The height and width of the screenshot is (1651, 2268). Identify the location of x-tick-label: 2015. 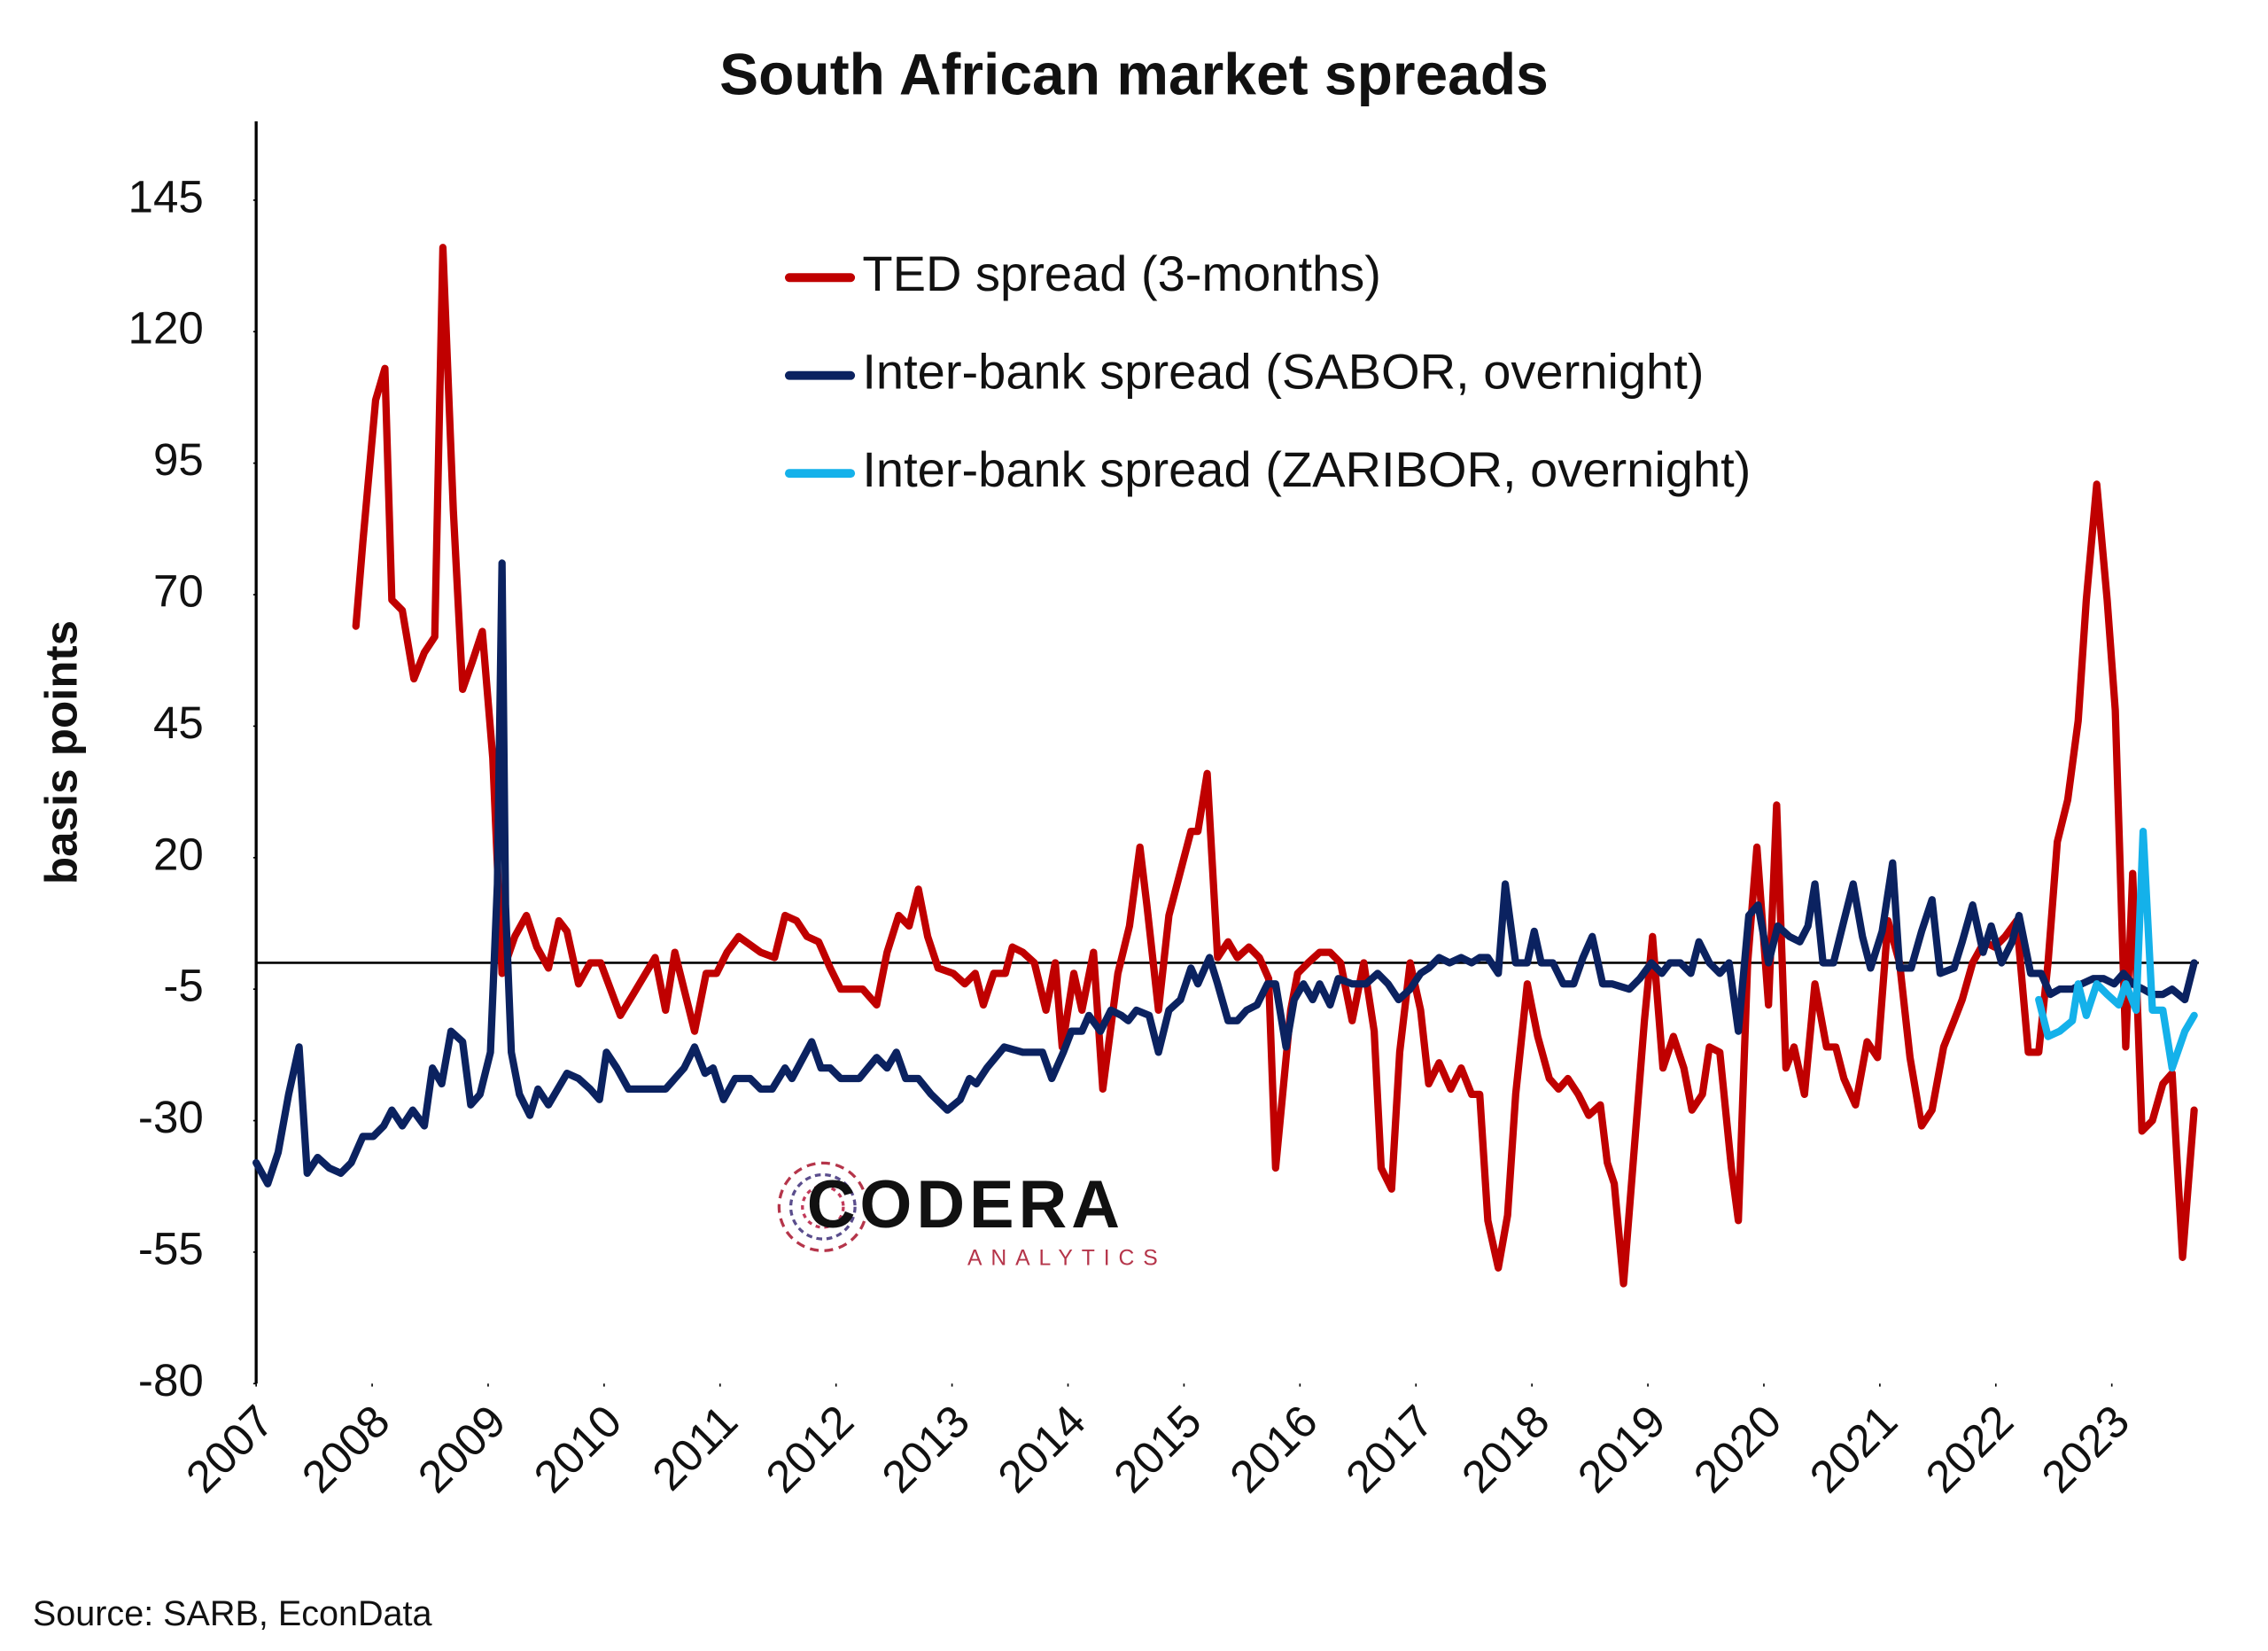
(1157, 1449).